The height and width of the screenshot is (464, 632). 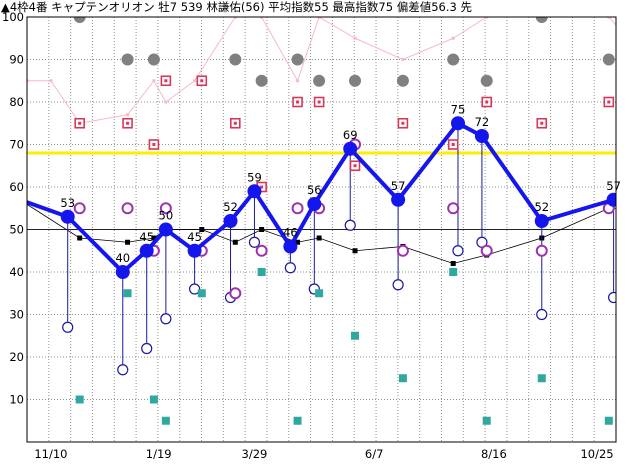 What do you see at coordinates (16, 400) in the screenshot?
I see `y-tick-label: 10` at bounding box center [16, 400].